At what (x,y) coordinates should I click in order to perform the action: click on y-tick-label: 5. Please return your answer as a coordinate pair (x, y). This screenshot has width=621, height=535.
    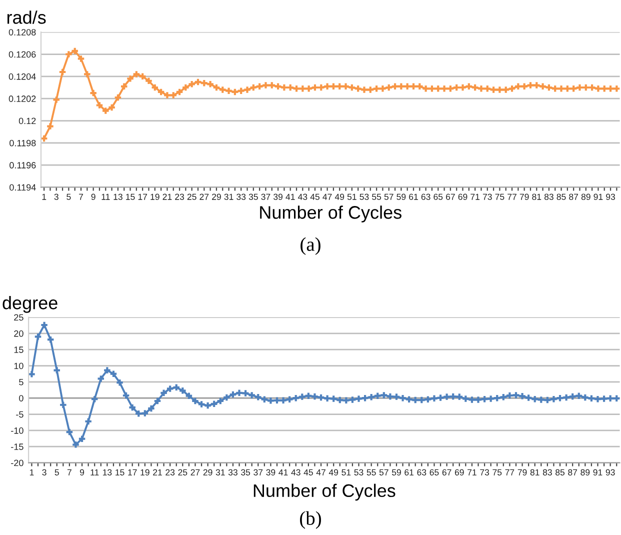
    Looking at the image, I should click on (21, 382).